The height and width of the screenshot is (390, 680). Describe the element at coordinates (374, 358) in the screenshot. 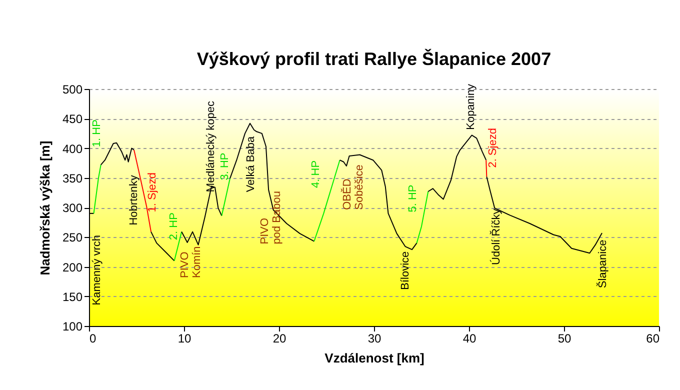

I see `x-axis-title: Vzdálenost [km]` at that location.